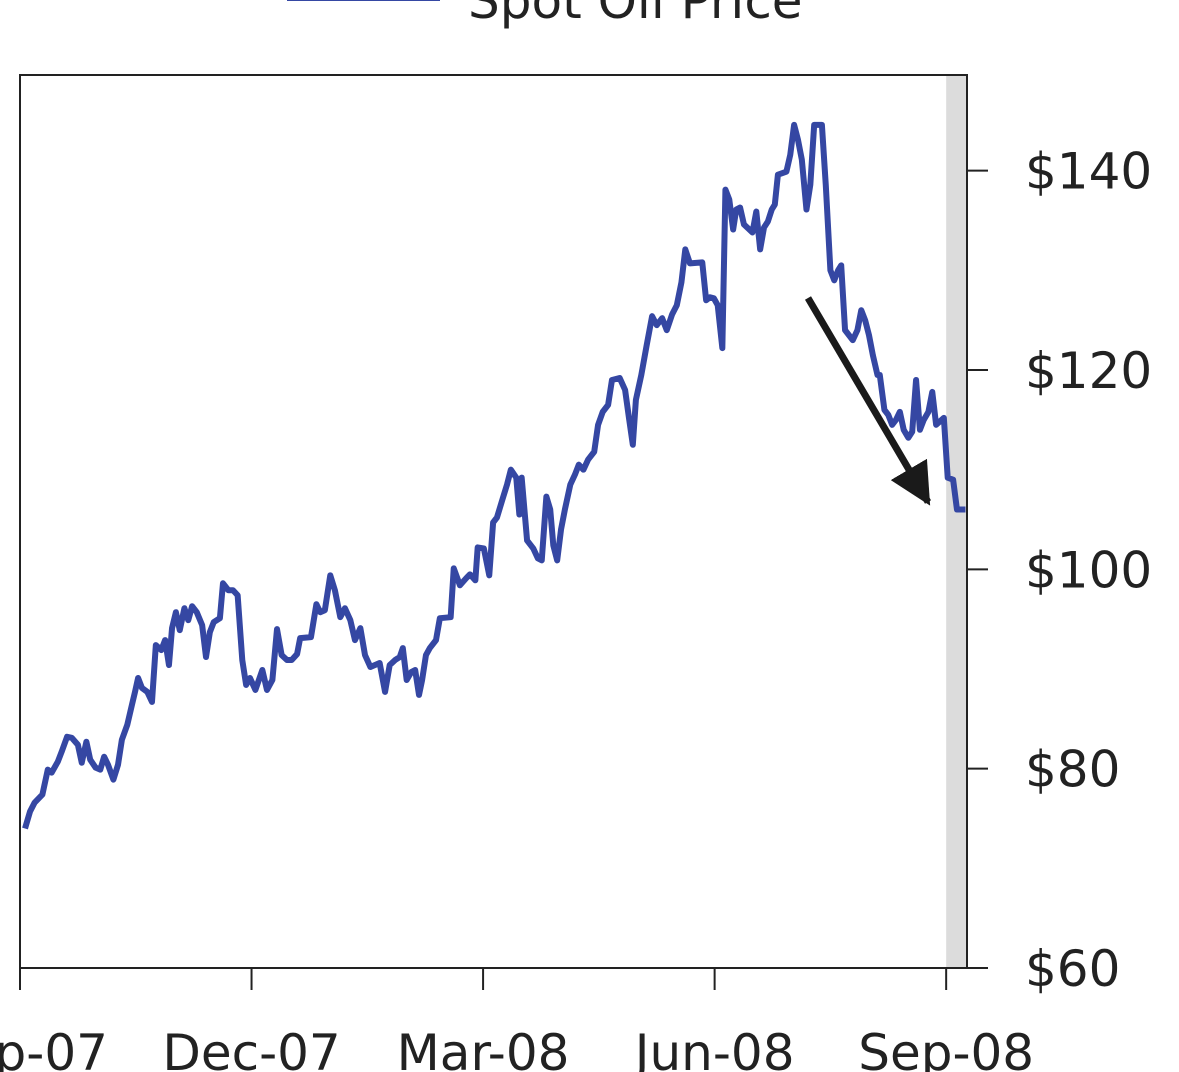 This screenshot has height=1072, width=1179. I want to click on x-tick-label: Jun-08, so click(713, 1048).